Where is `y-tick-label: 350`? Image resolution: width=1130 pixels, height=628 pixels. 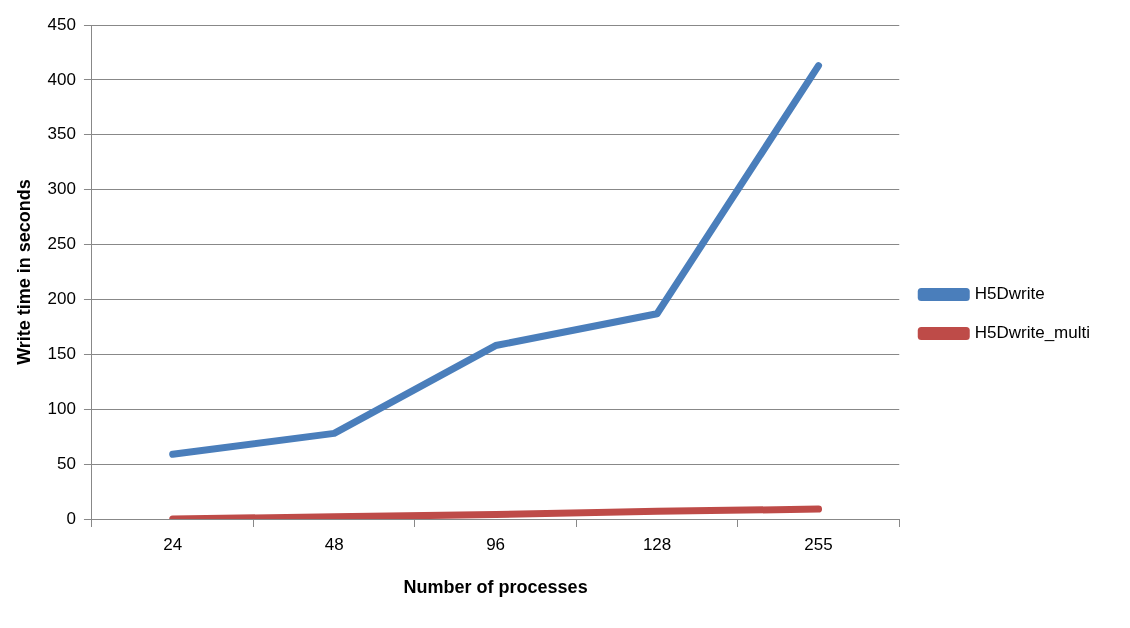
y-tick-label: 350 is located at coordinates (61, 134).